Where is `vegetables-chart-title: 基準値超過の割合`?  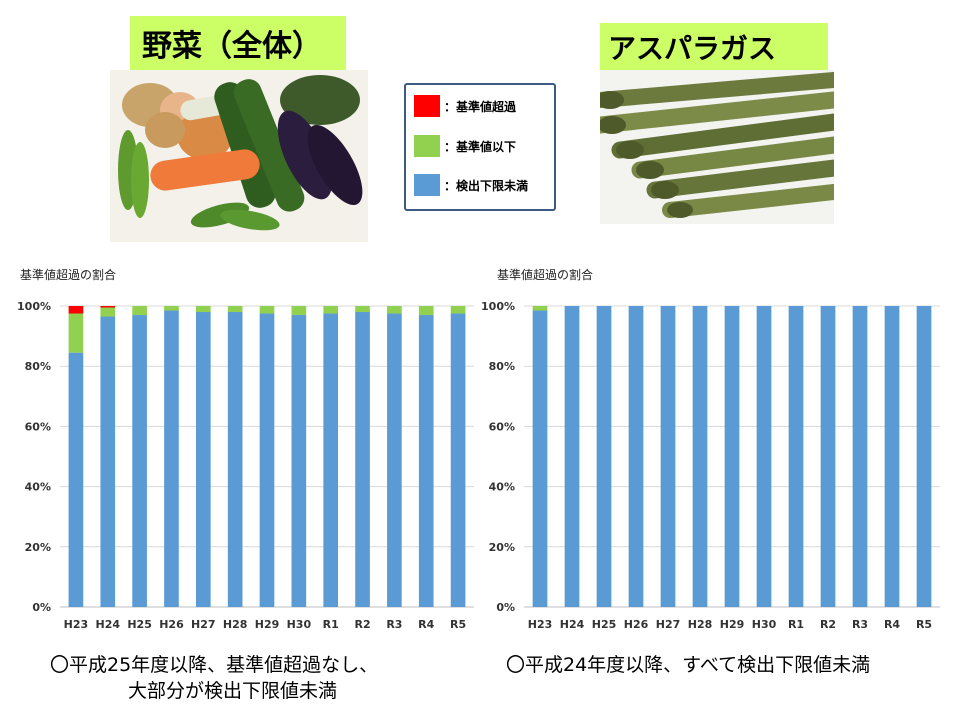
vegetables-chart-title: 基準値超過の割合 is located at coordinates (68, 274).